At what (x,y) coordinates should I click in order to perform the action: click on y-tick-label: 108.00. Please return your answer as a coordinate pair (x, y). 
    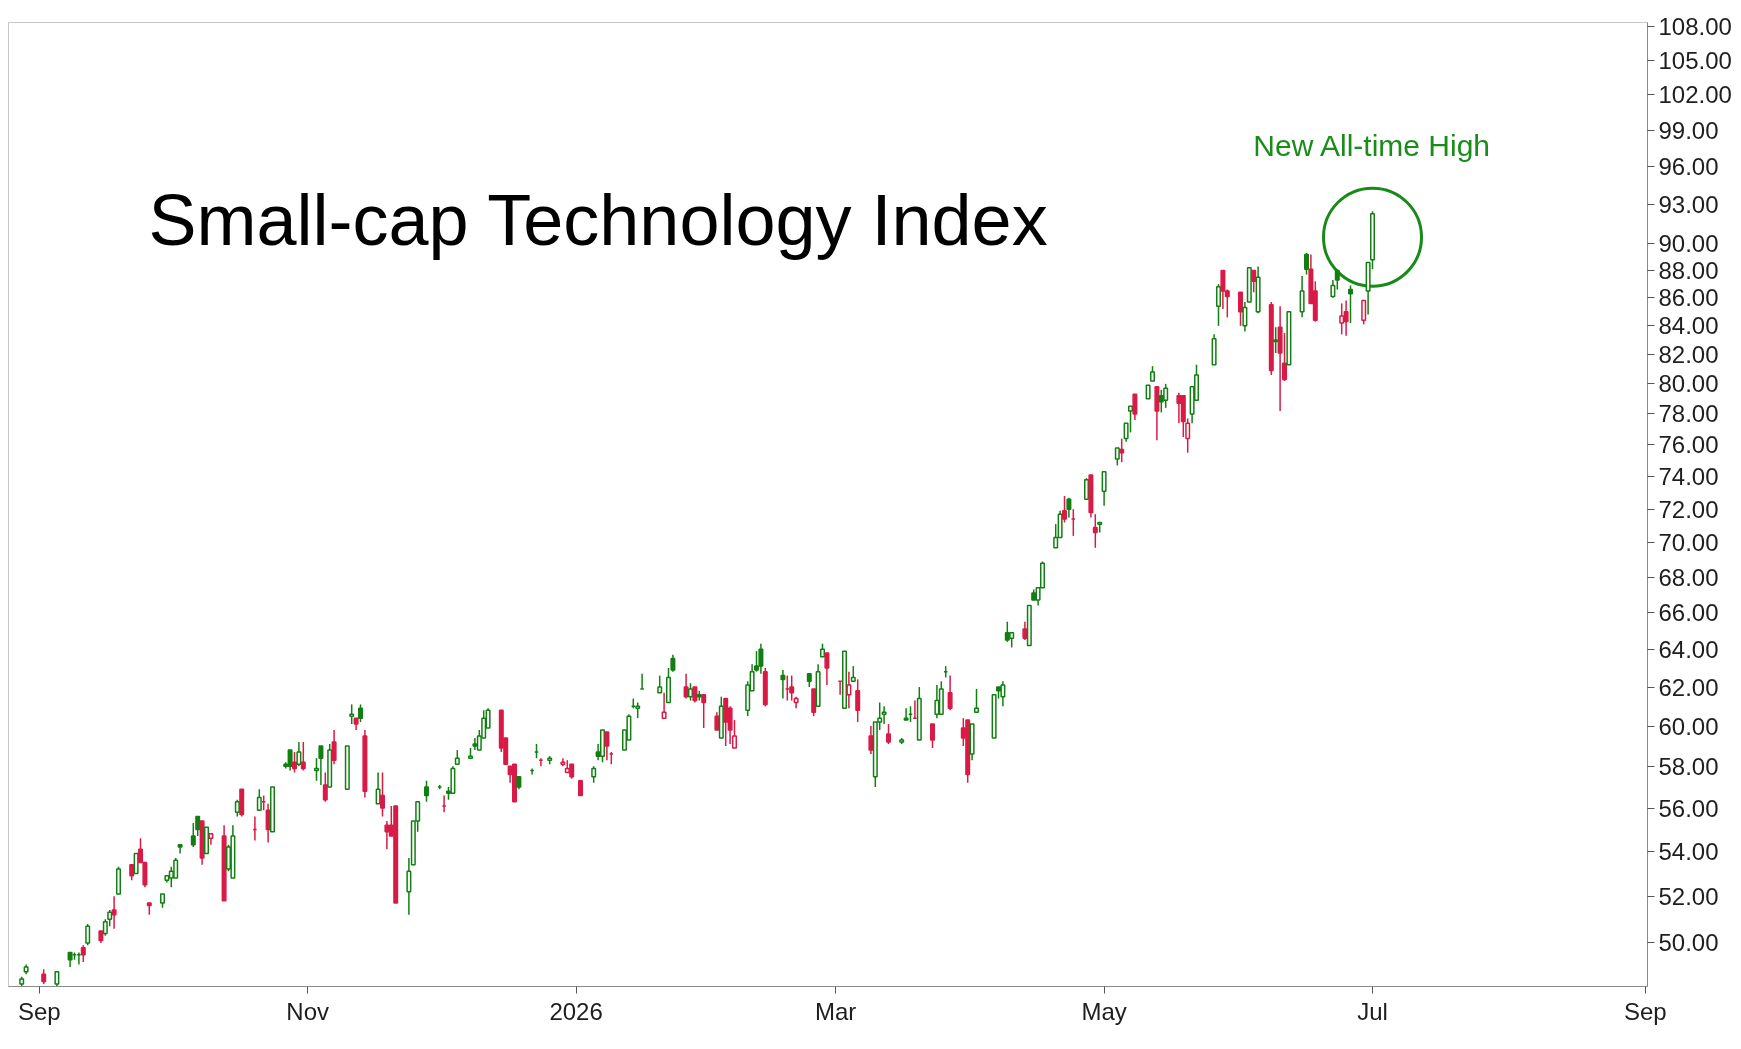
    Looking at the image, I should click on (1695, 27).